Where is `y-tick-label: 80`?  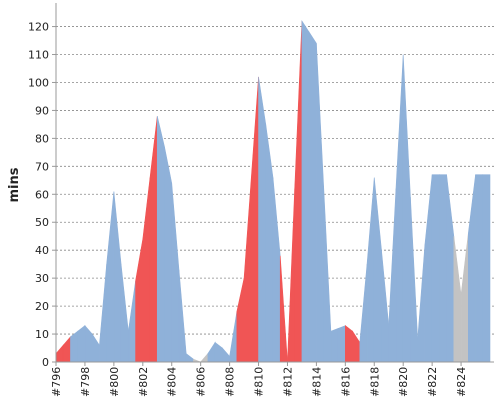 y-tick-label: 80 is located at coordinates (42, 138).